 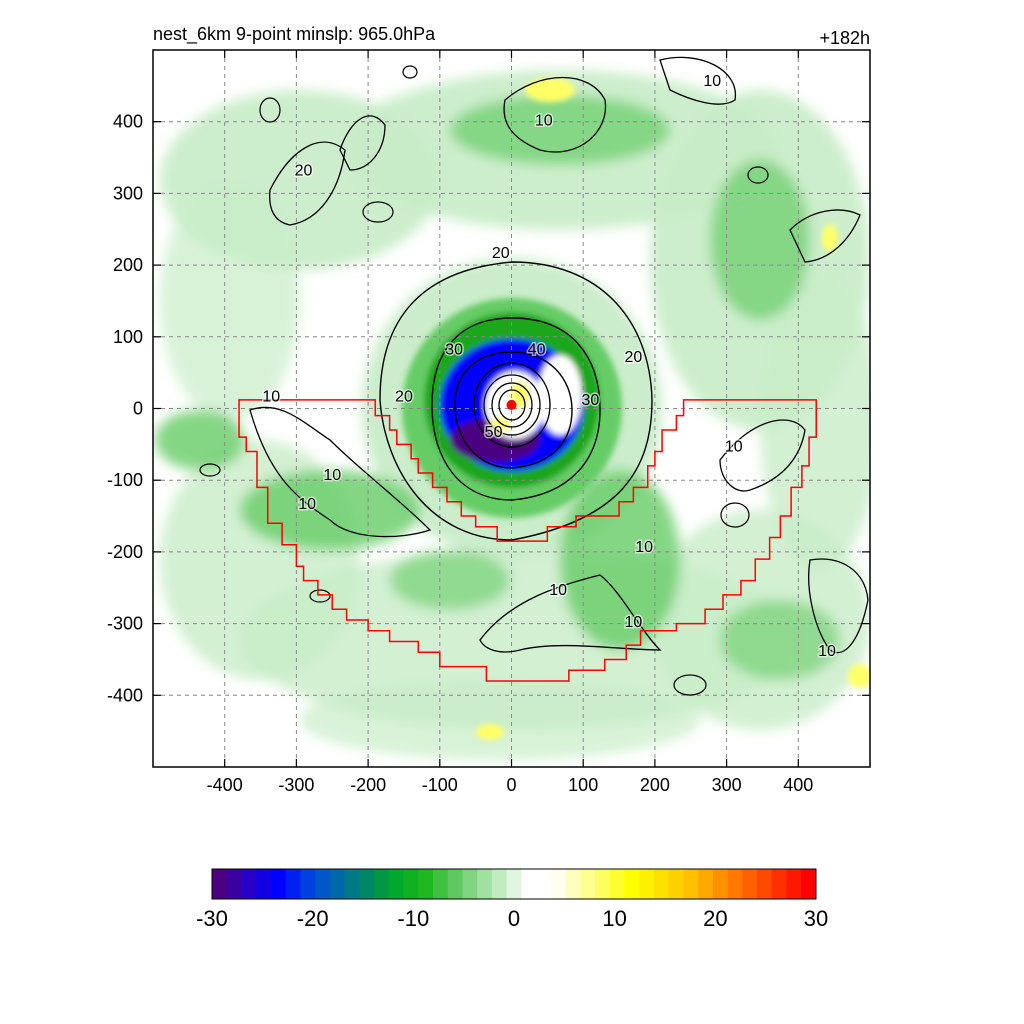 What do you see at coordinates (715, 918) in the screenshot?
I see `colorbar-tick-label: 20` at bounding box center [715, 918].